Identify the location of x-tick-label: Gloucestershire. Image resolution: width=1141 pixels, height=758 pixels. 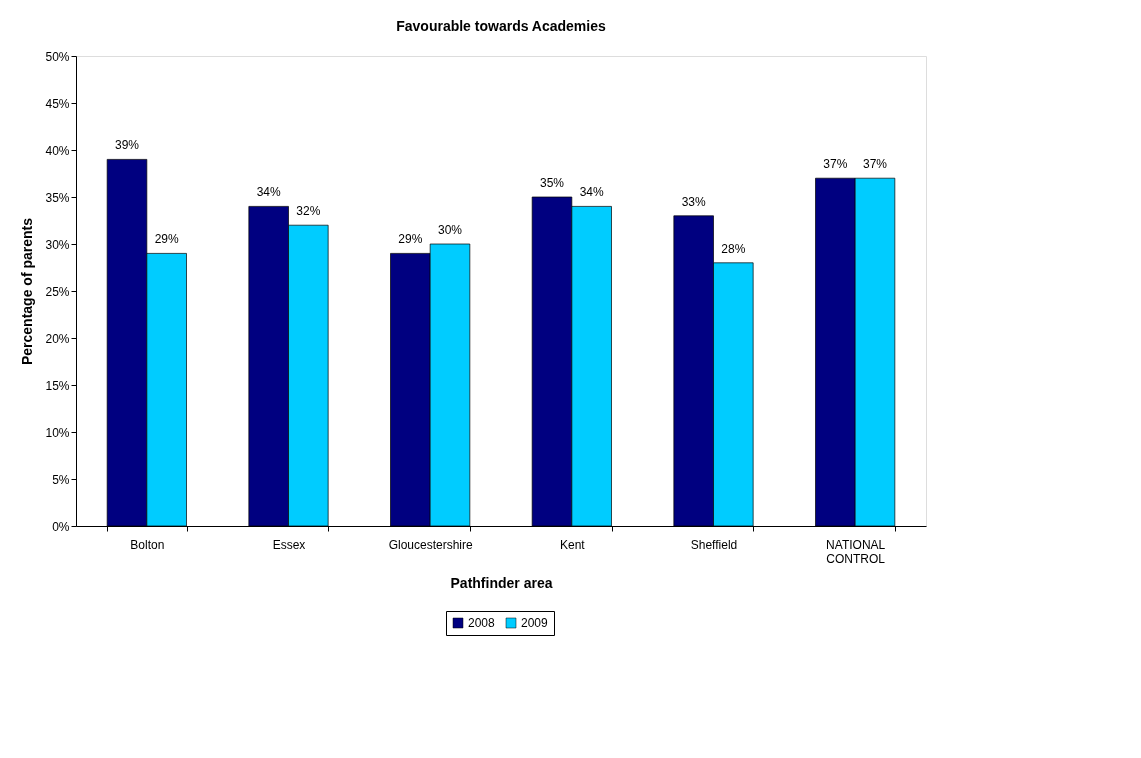
(430, 544).